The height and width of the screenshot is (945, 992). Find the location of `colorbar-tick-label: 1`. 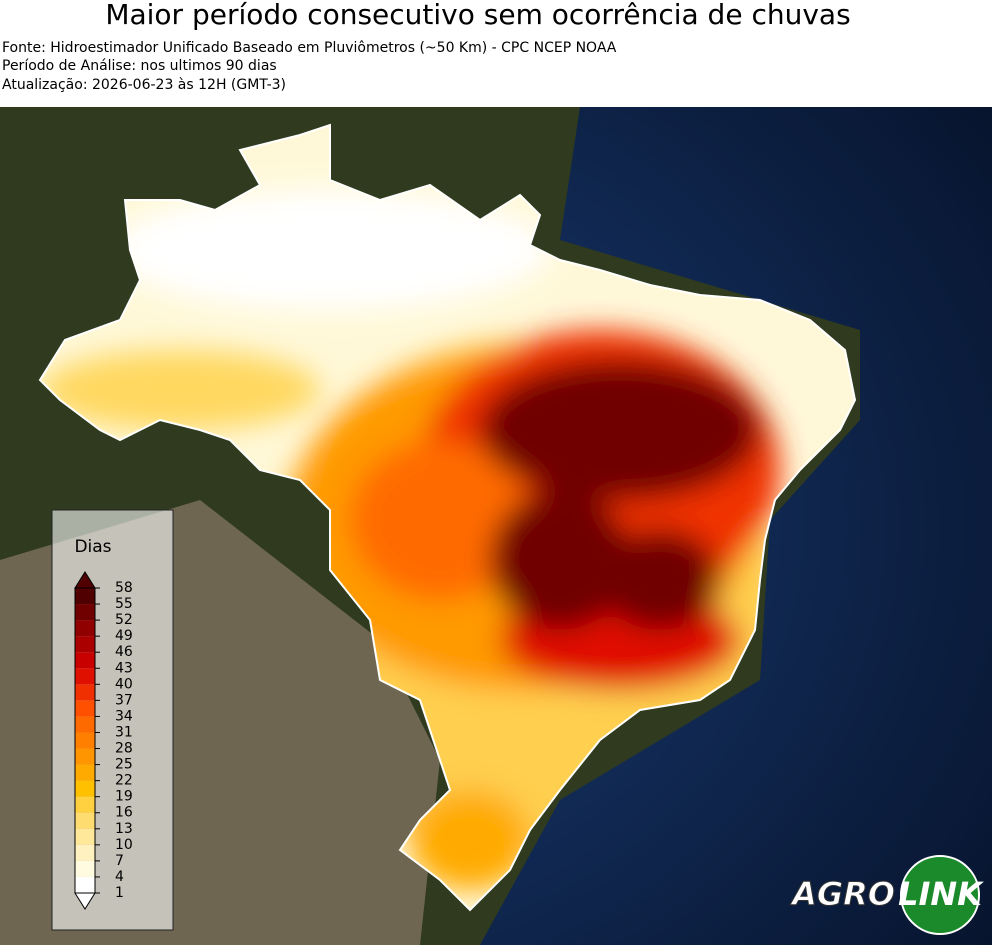

colorbar-tick-label: 1 is located at coordinates (119, 893).